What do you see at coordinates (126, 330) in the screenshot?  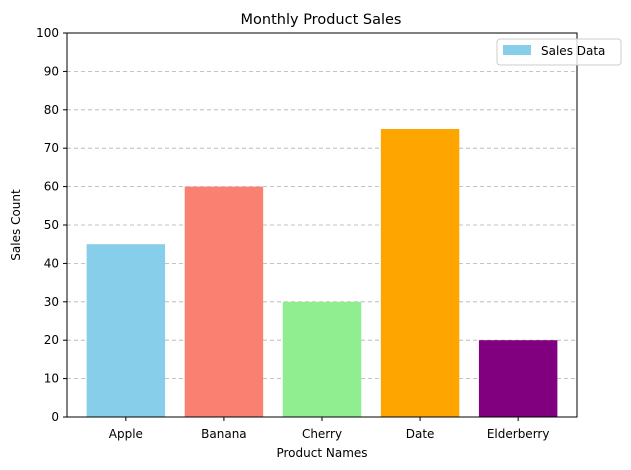 I see `bar-apple` at bounding box center [126, 330].